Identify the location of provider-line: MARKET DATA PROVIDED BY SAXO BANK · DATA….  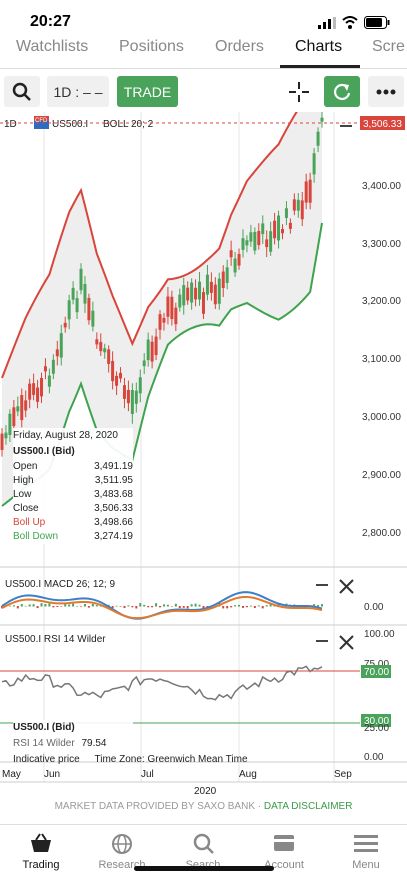
(203, 806).